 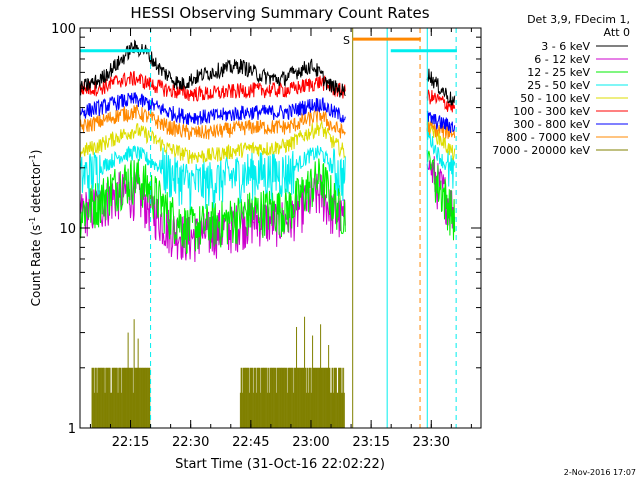 I want to click on x-tick-label-3: 23:00, so click(x=310, y=442).